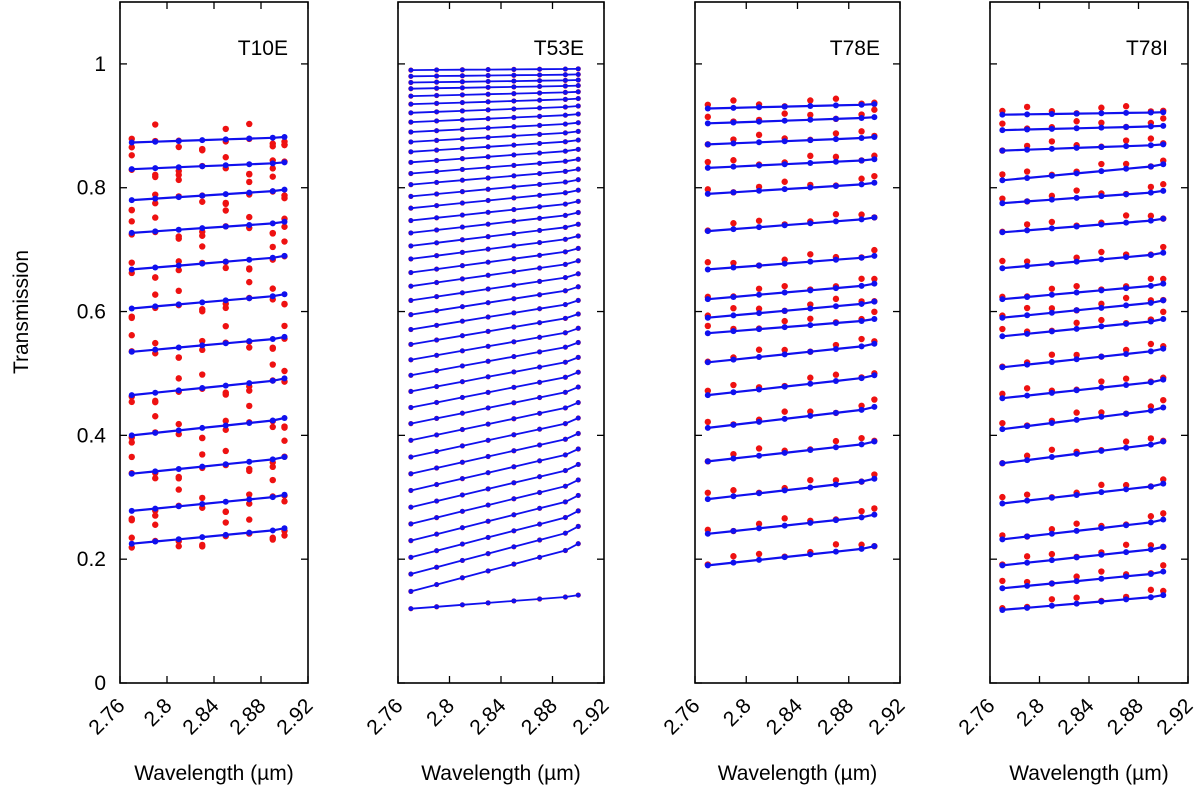  I want to click on y-axis-title: Transmission, so click(21, 312).